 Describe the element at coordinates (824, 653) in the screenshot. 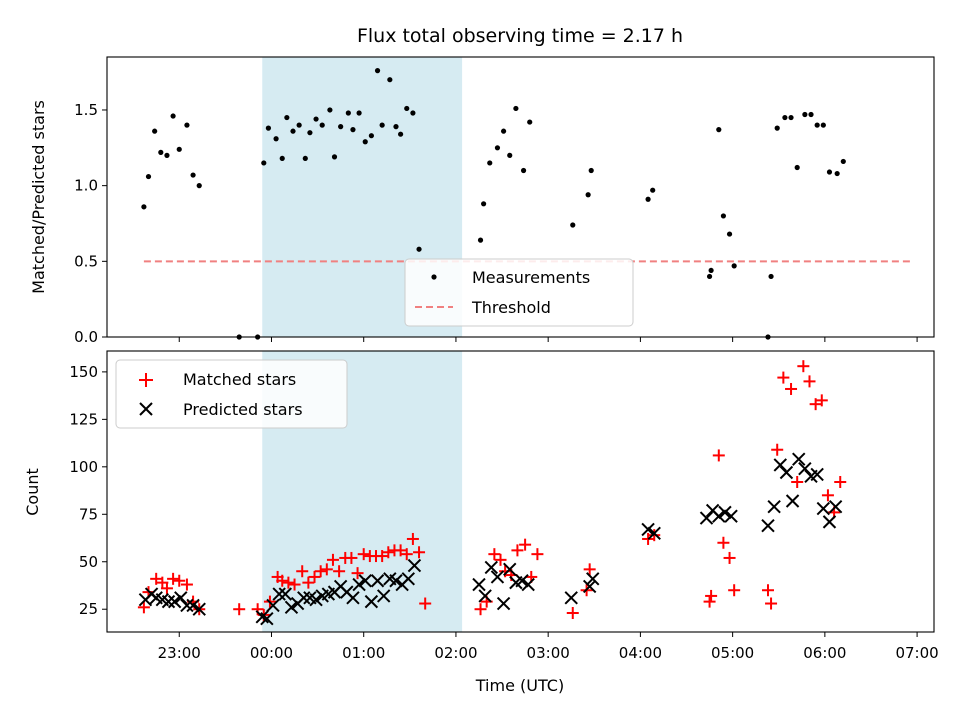

I see `x-tick-label: 06:00` at that location.